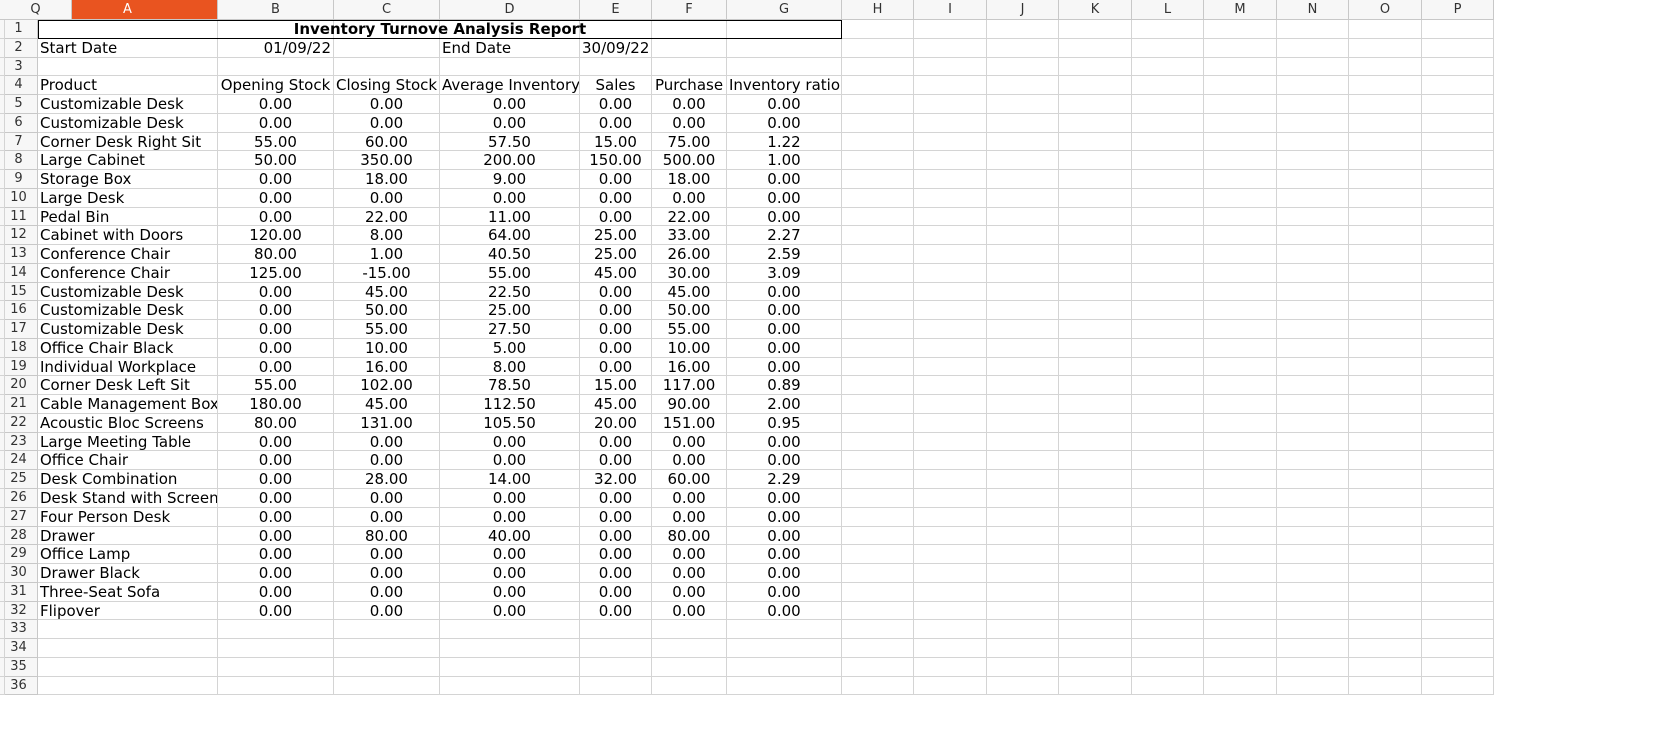 This screenshot has width=1669, height=740. What do you see at coordinates (19, 461) in the screenshot?
I see `row-header-24: 24` at bounding box center [19, 461].